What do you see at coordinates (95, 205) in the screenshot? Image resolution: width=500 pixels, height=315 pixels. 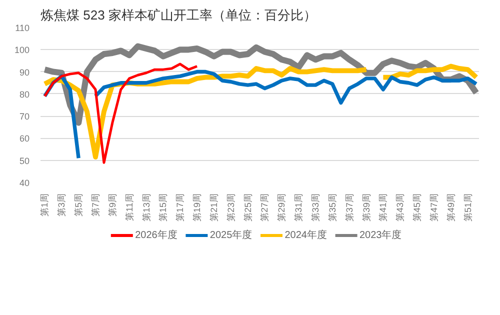 I see `x-tick-label: 第7周` at bounding box center [95, 205].